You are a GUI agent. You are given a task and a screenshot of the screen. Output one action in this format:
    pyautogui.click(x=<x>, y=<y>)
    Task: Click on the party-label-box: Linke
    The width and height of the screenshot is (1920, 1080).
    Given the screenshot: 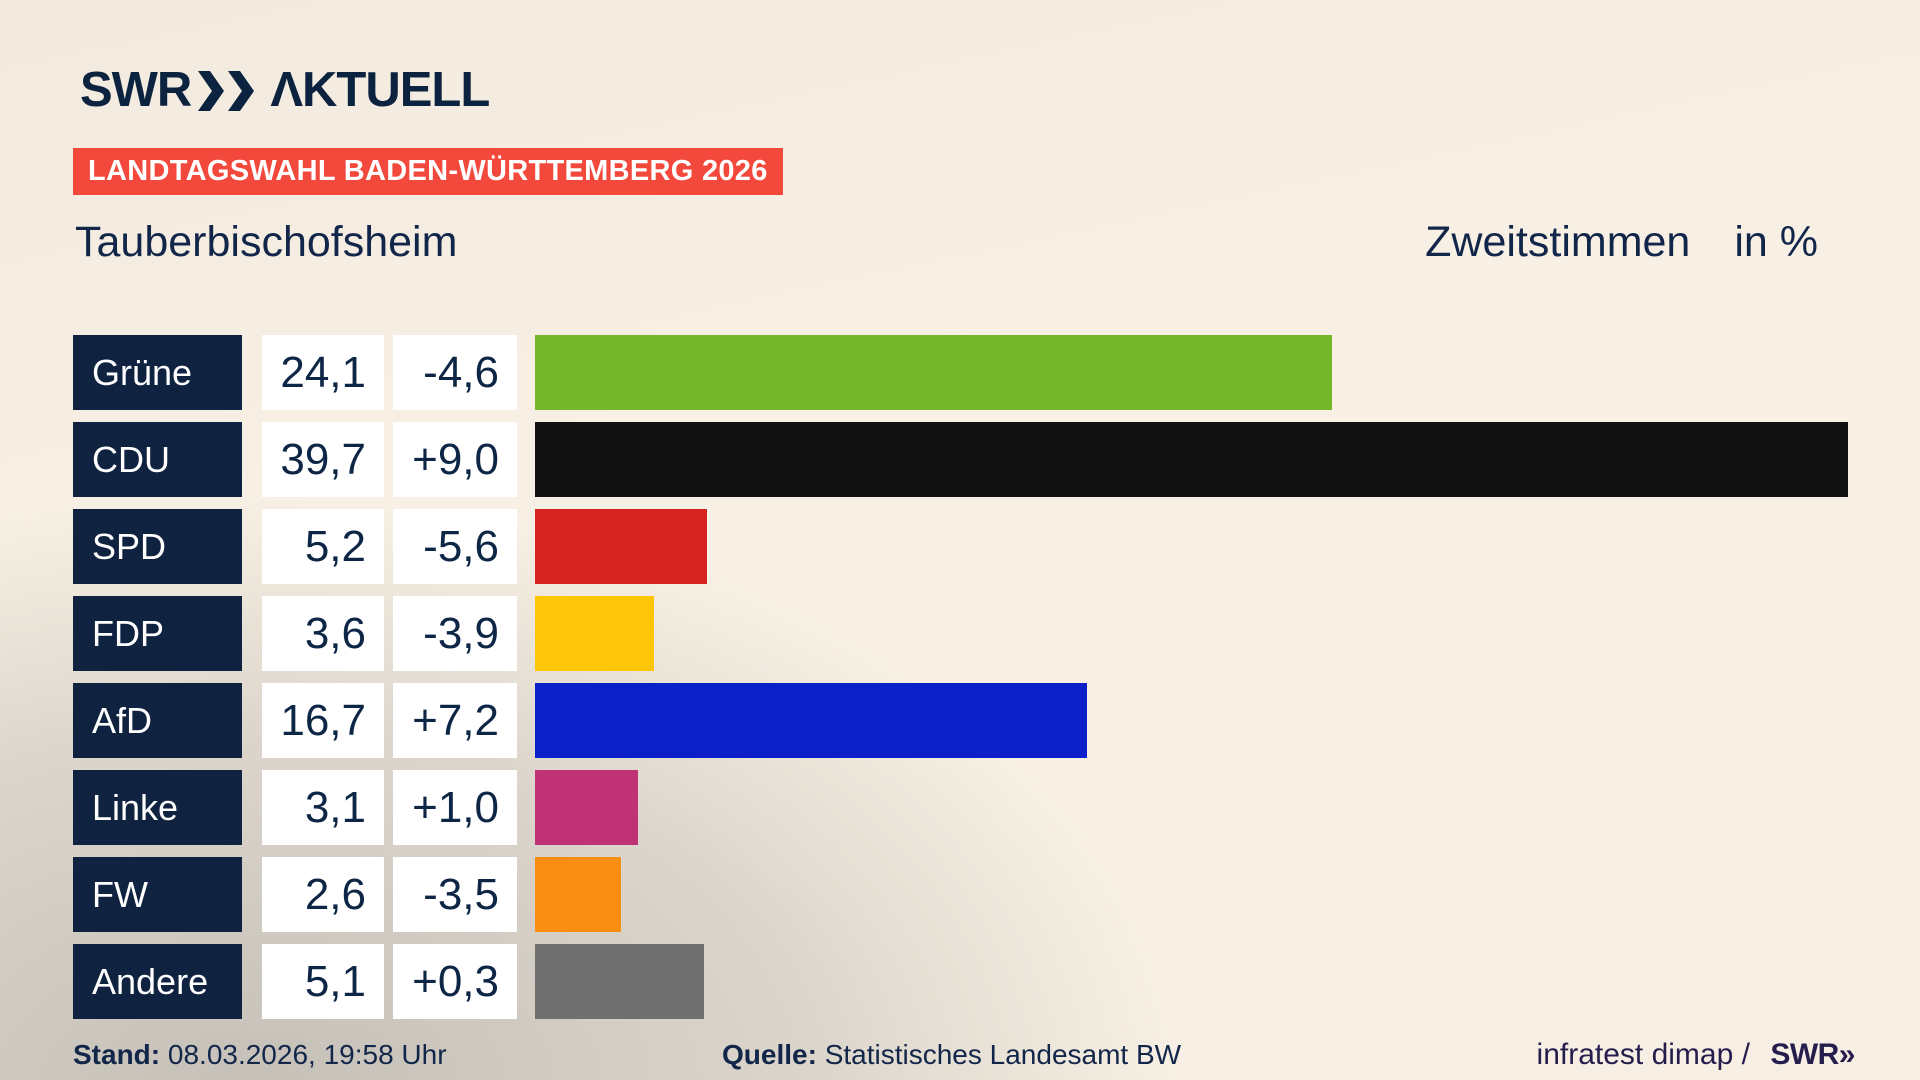 What is the action you would take?
    pyautogui.click(x=157, y=807)
    